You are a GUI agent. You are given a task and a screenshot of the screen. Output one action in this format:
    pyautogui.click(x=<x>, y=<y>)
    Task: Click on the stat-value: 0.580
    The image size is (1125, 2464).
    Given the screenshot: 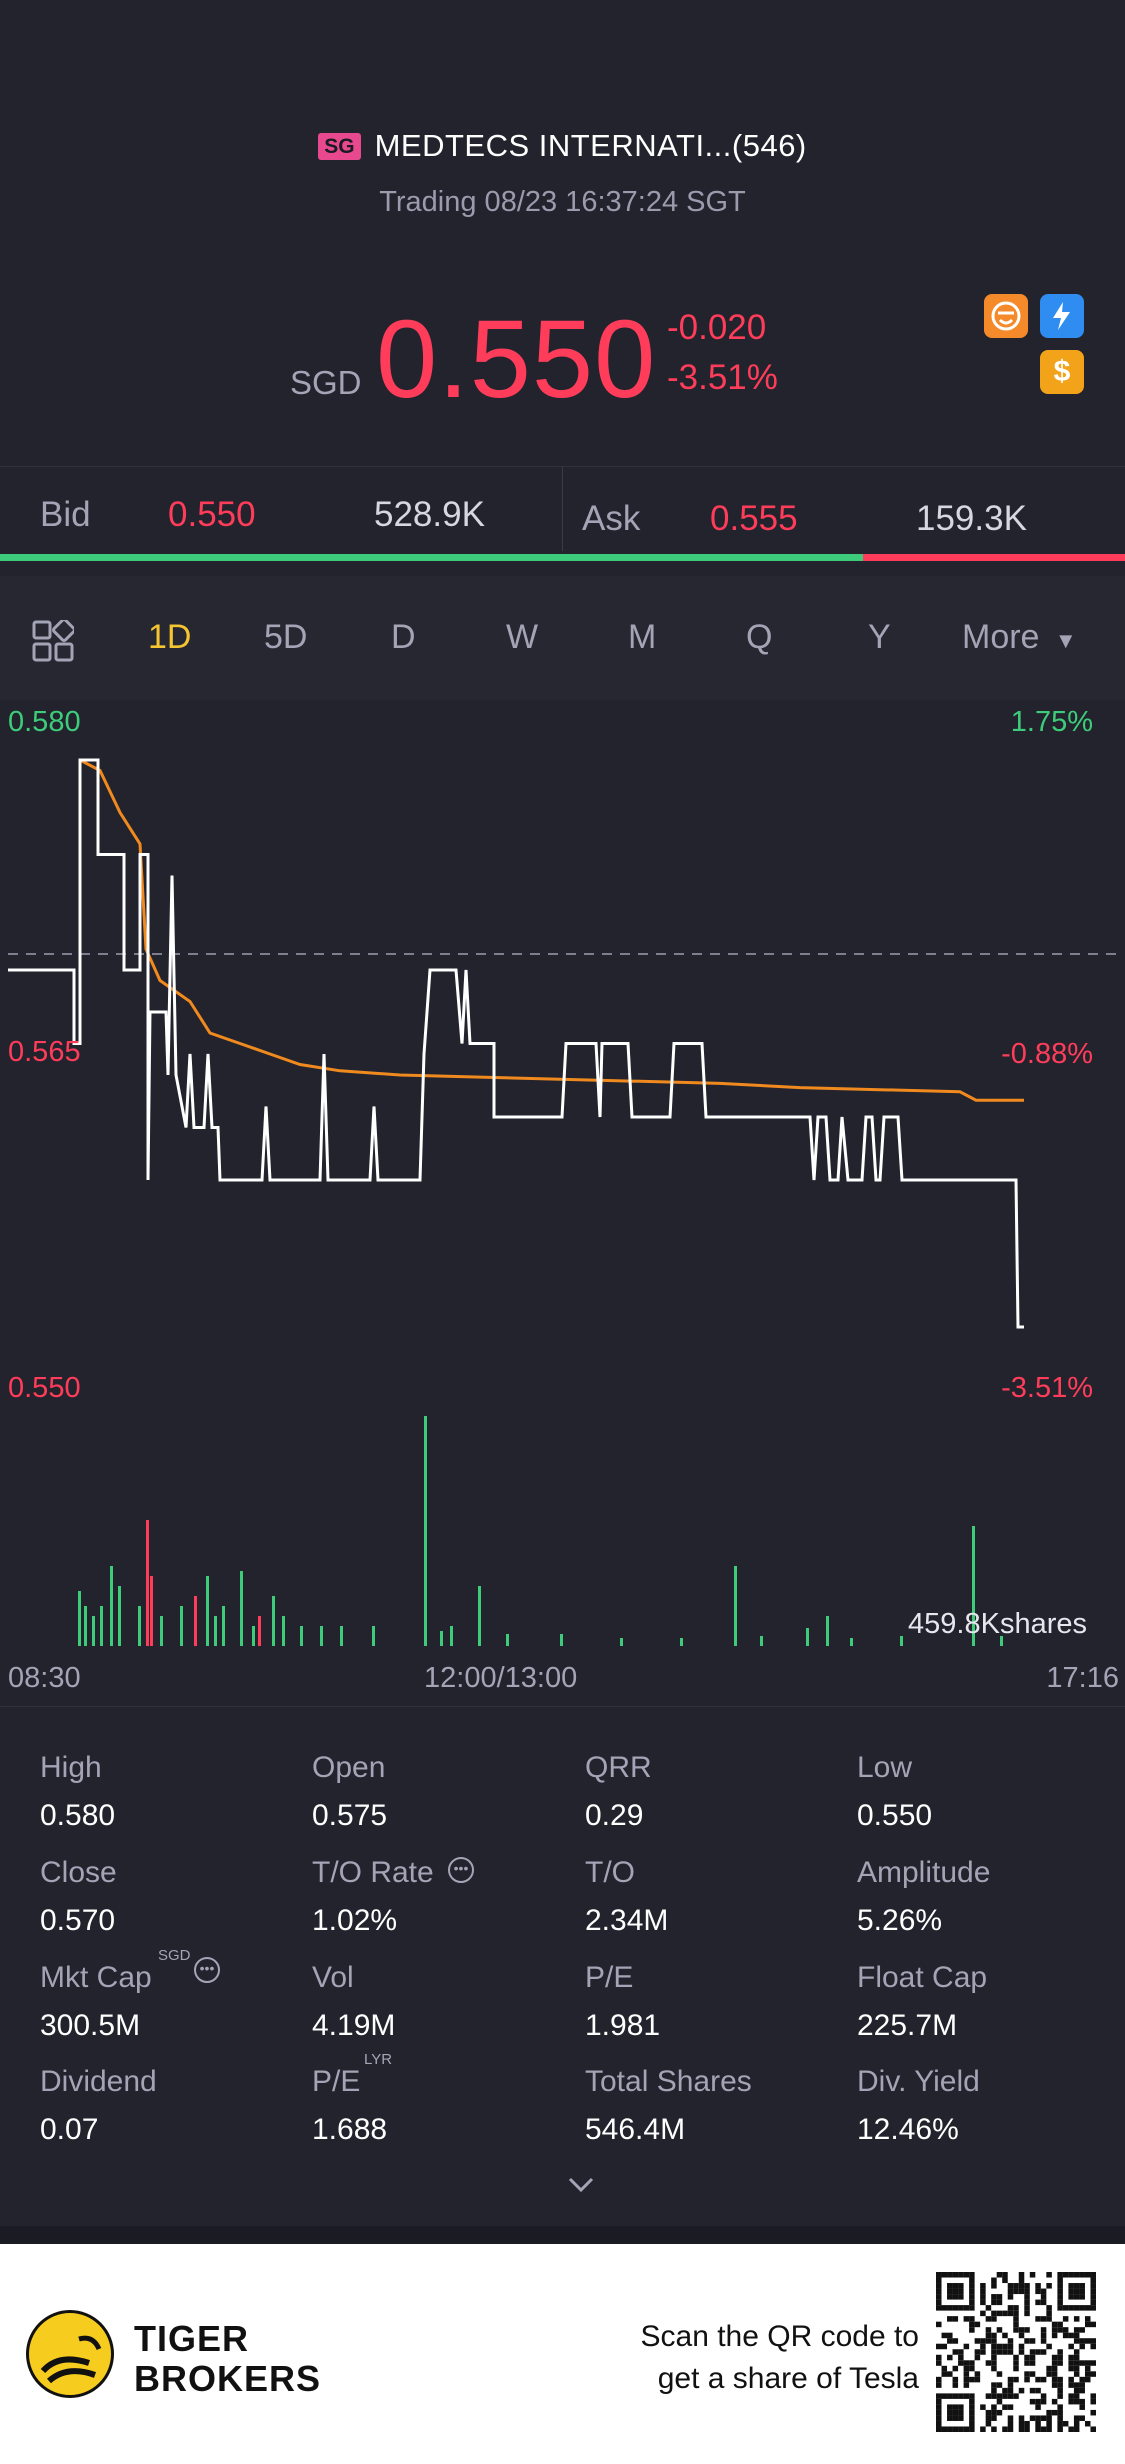 What is the action you would take?
    pyautogui.click(x=78, y=1815)
    